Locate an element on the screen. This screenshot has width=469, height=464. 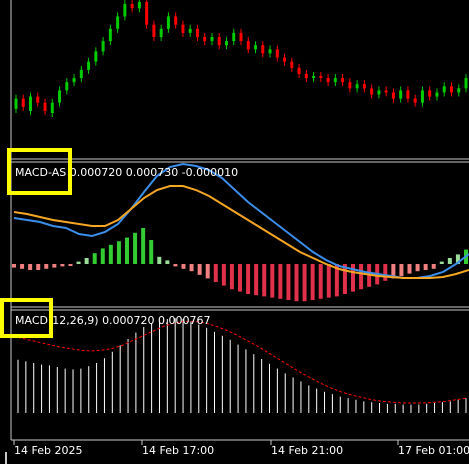
macd-as-label: MACD-AS 0.000720 0.000730 -0.000010 is located at coordinates (126, 173).